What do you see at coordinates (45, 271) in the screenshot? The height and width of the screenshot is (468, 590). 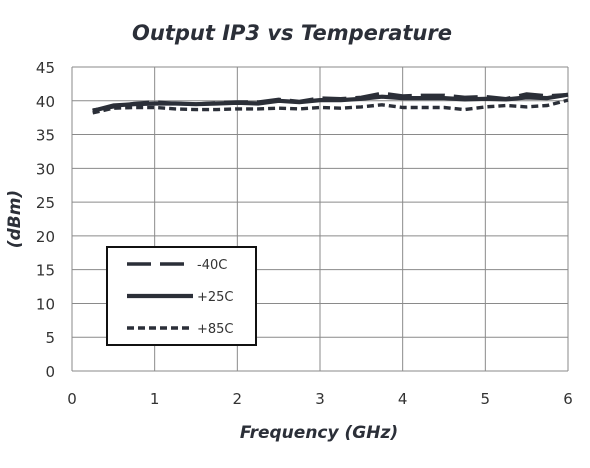 I see `y-tick-label: 15` at bounding box center [45, 271].